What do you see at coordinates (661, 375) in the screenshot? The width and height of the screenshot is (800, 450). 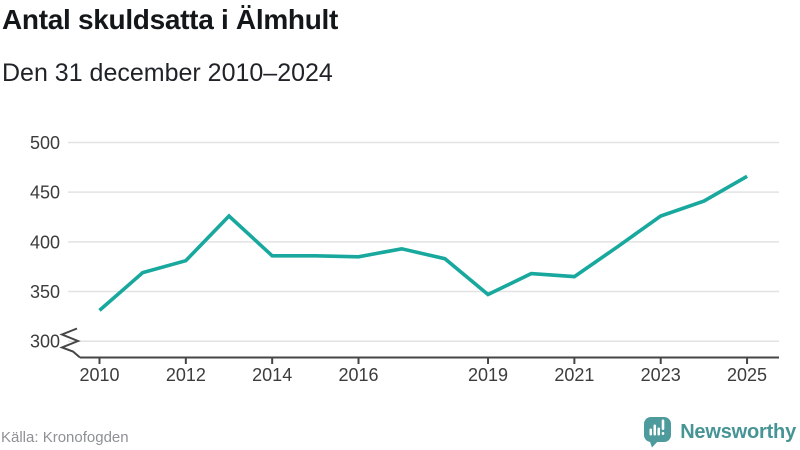 I see `x-tick-label: 2023` at bounding box center [661, 375].